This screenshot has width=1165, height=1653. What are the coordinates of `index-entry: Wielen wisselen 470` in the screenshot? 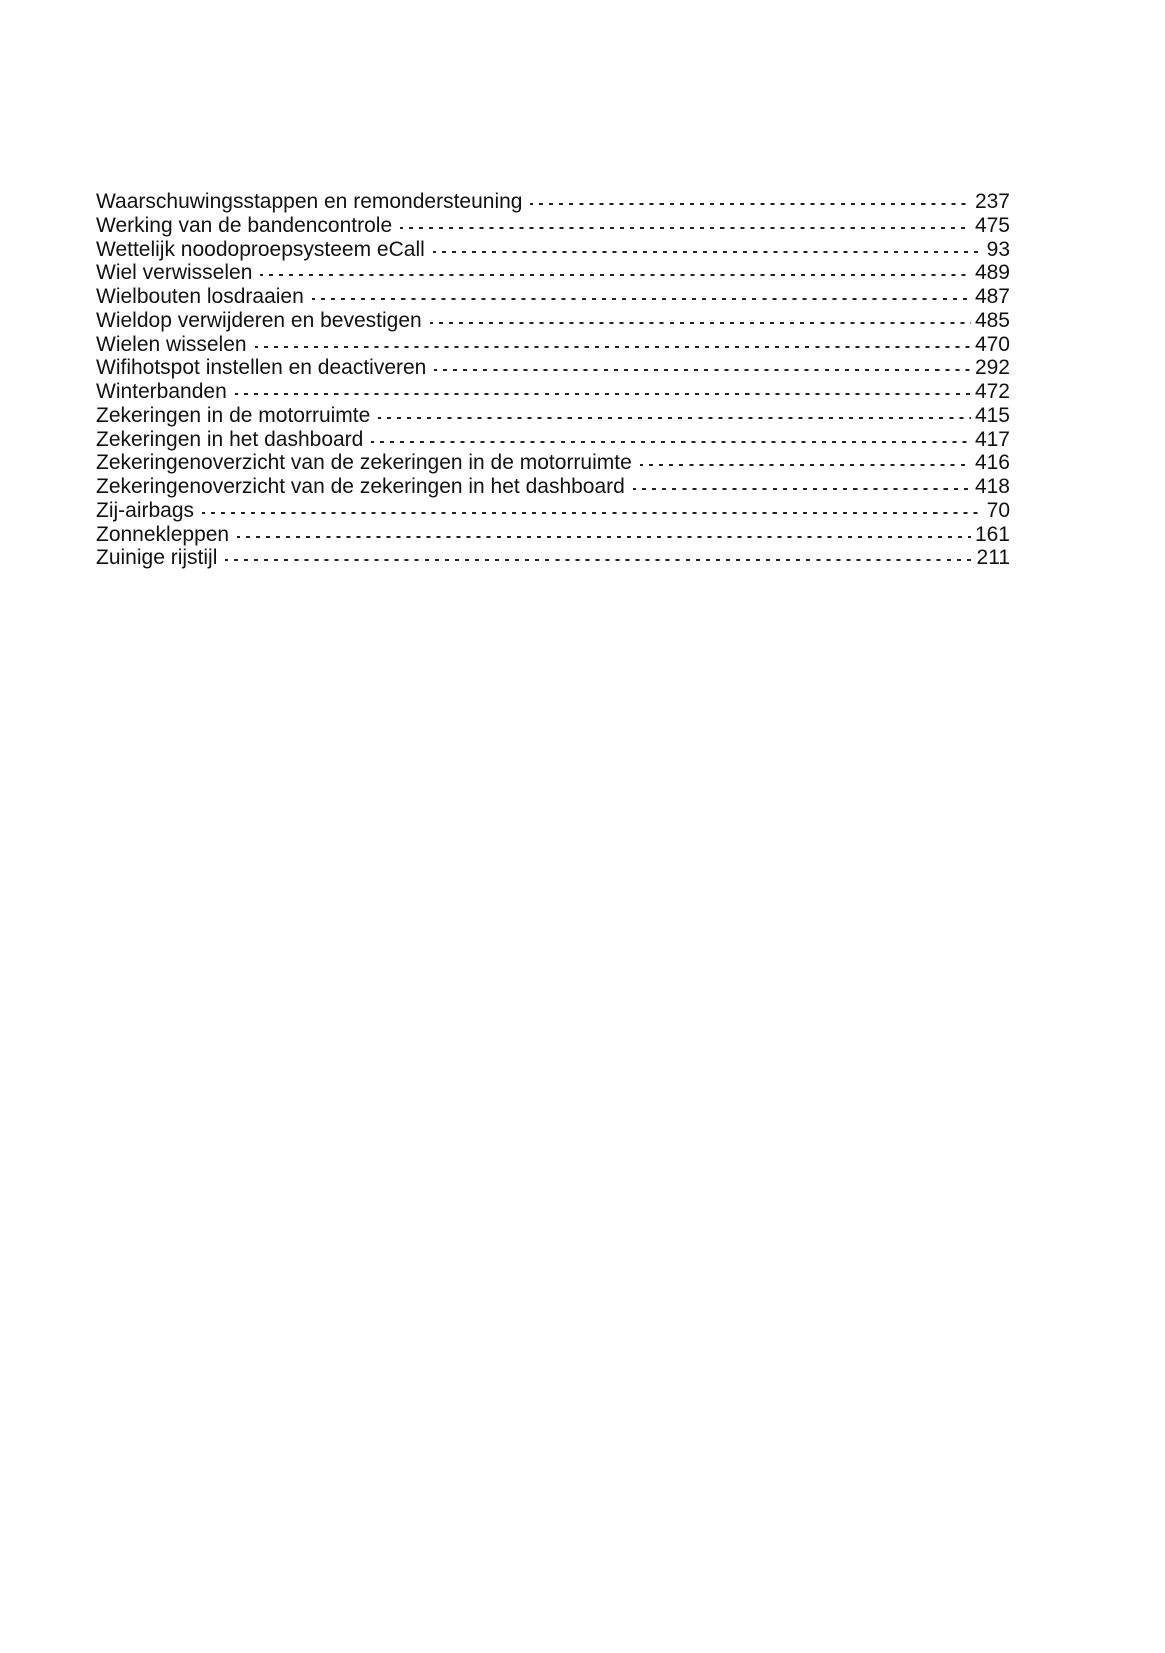 It's located at (553, 345).